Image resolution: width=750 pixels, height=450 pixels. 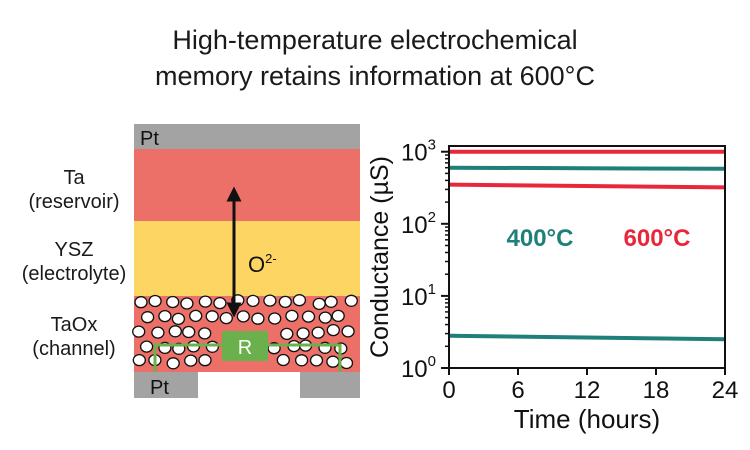 I want to click on reservoir-layer, so click(x=247, y=185).